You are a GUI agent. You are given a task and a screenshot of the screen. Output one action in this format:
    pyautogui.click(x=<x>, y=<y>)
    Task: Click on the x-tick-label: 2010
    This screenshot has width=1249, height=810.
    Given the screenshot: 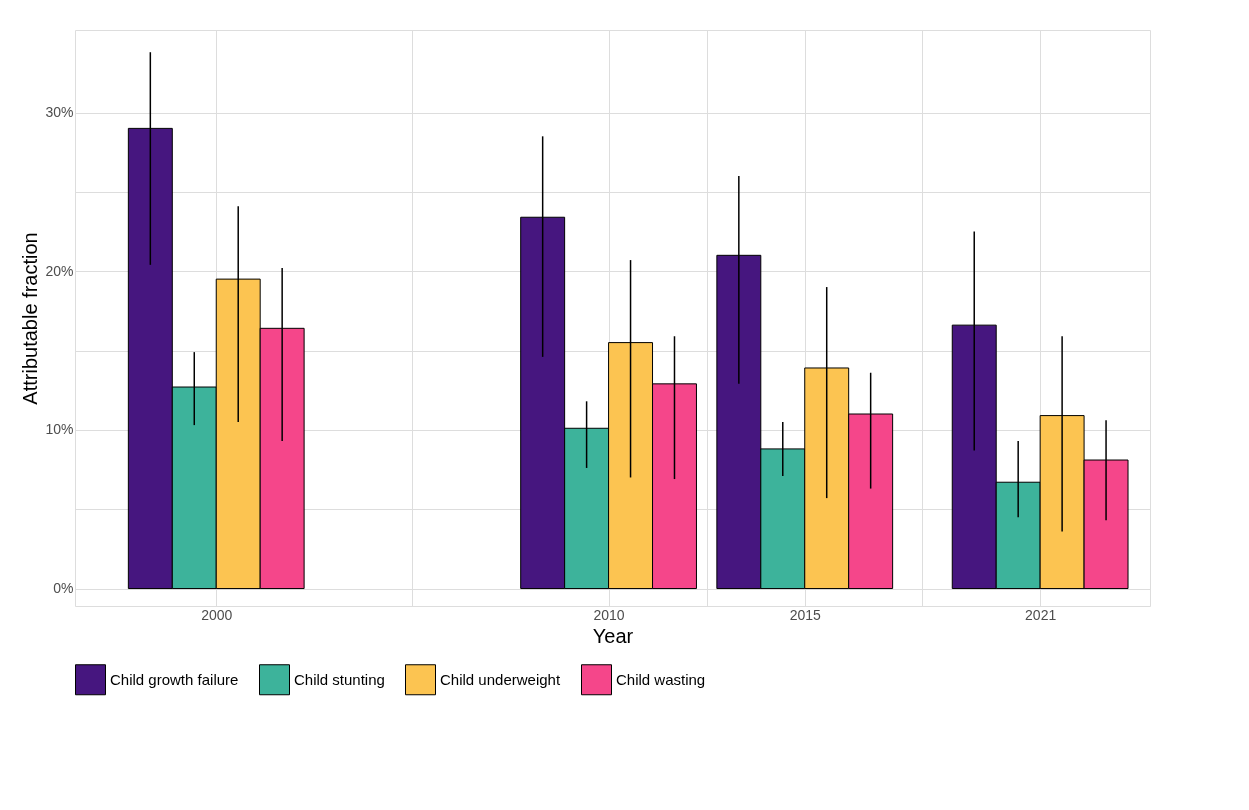 What is the action you would take?
    pyautogui.click(x=609, y=614)
    